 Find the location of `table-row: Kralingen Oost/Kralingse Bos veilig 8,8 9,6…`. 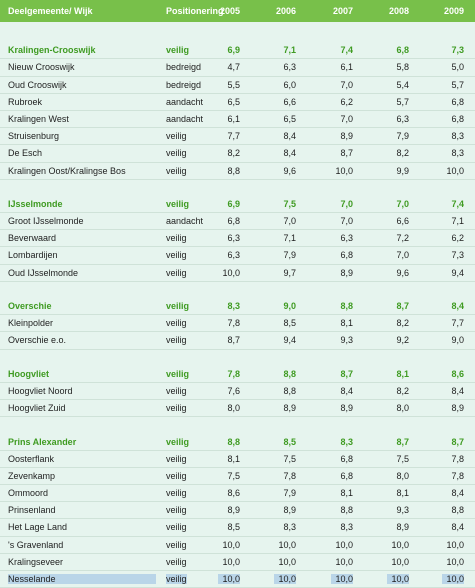

table-row: Kralingen Oost/Kralingse Bos veilig 8,8 9,6… is located at coordinates (237, 171).